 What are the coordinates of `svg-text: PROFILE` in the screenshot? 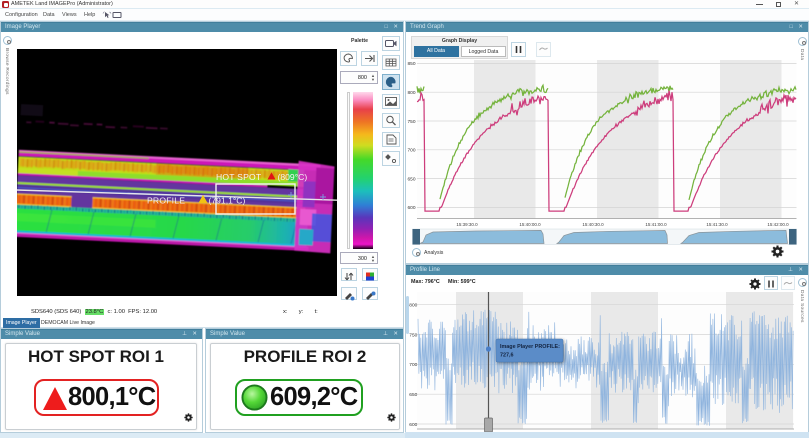 It's located at (166, 201).